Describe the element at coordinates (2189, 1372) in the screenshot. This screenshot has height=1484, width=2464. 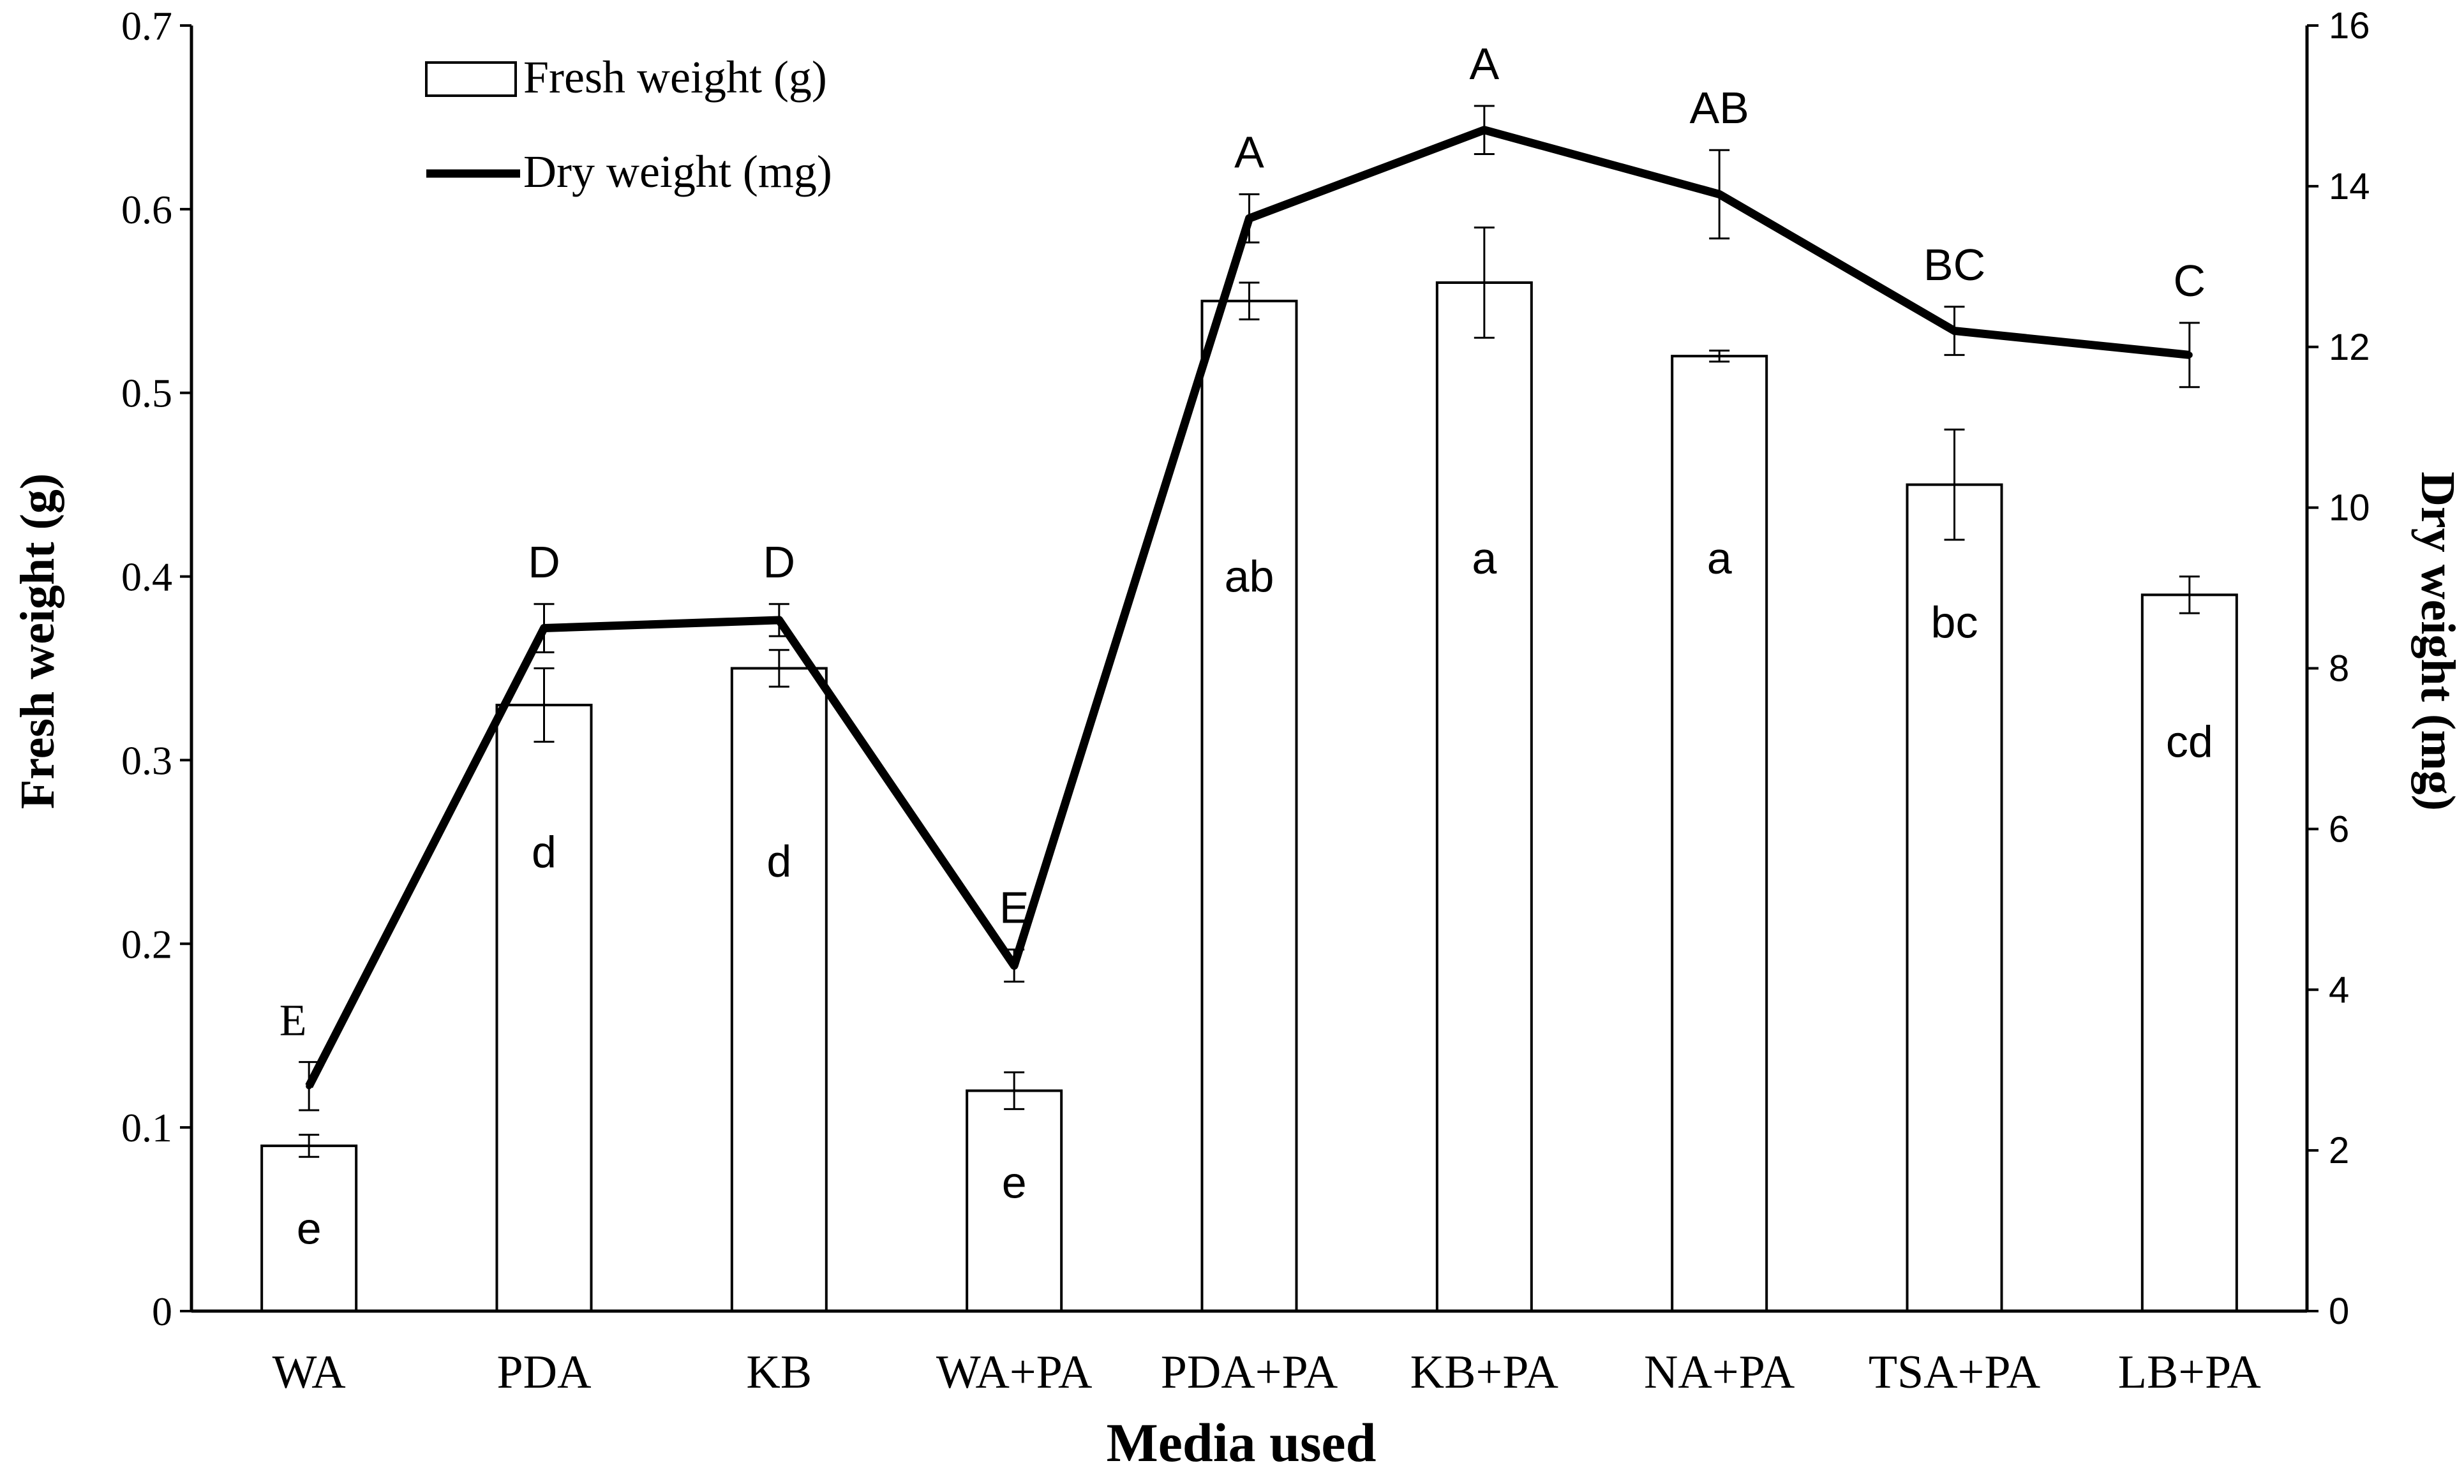
I see `x-tick-label: LB+PA` at that location.